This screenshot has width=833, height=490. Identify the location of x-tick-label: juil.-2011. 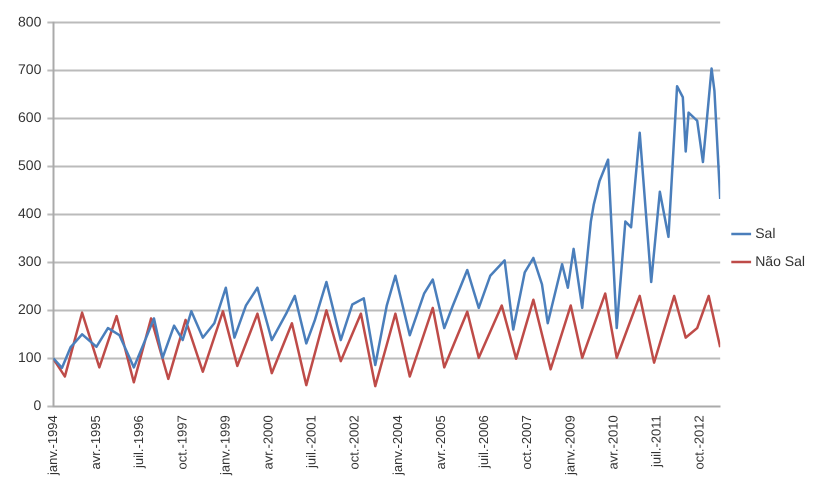
(656, 441).